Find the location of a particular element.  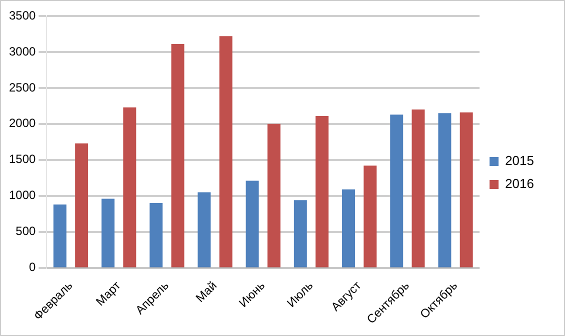

y-tick-label: 2000 is located at coordinates (22, 123).